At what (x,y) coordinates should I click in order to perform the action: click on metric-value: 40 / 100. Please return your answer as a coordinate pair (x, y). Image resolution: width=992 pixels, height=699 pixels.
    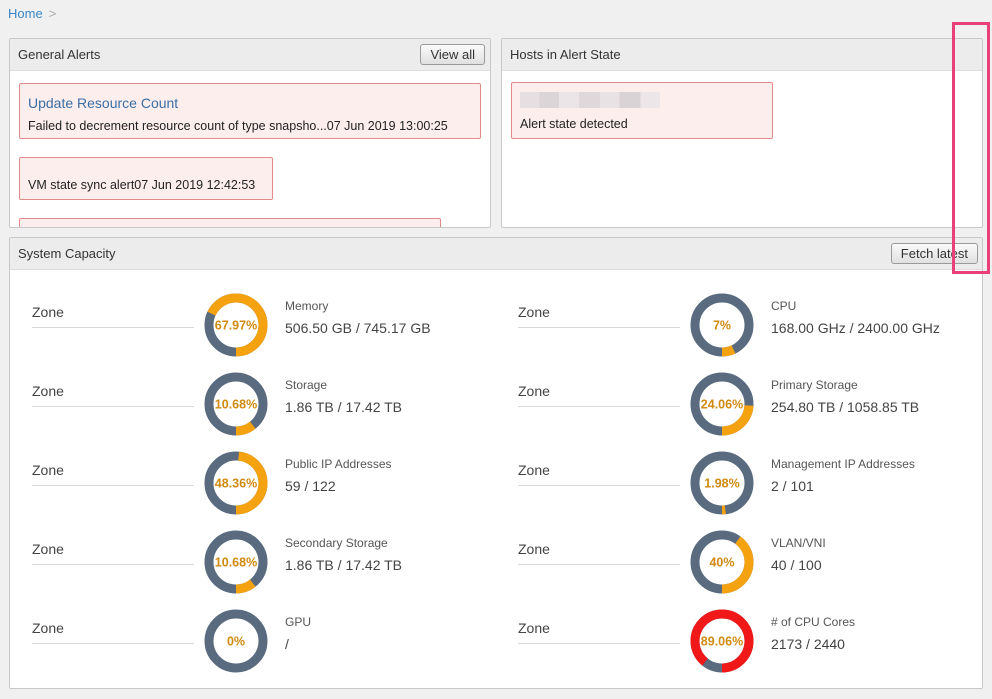
    Looking at the image, I should click on (796, 565).